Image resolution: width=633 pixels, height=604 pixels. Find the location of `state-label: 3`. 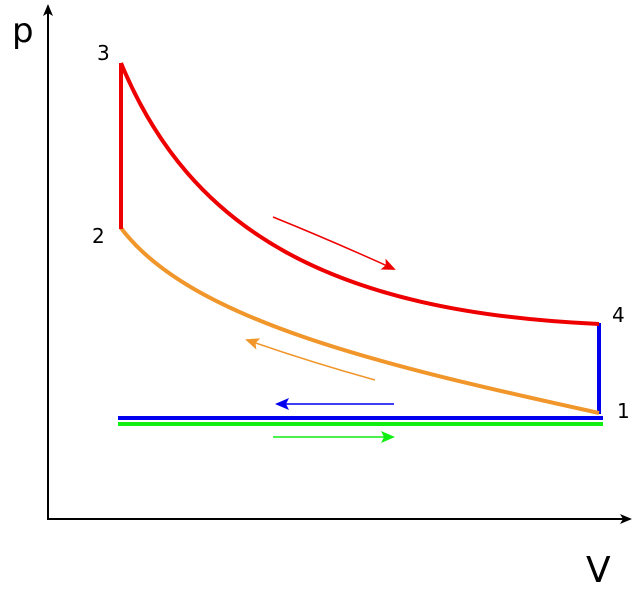

state-label: 3 is located at coordinates (103, 53).